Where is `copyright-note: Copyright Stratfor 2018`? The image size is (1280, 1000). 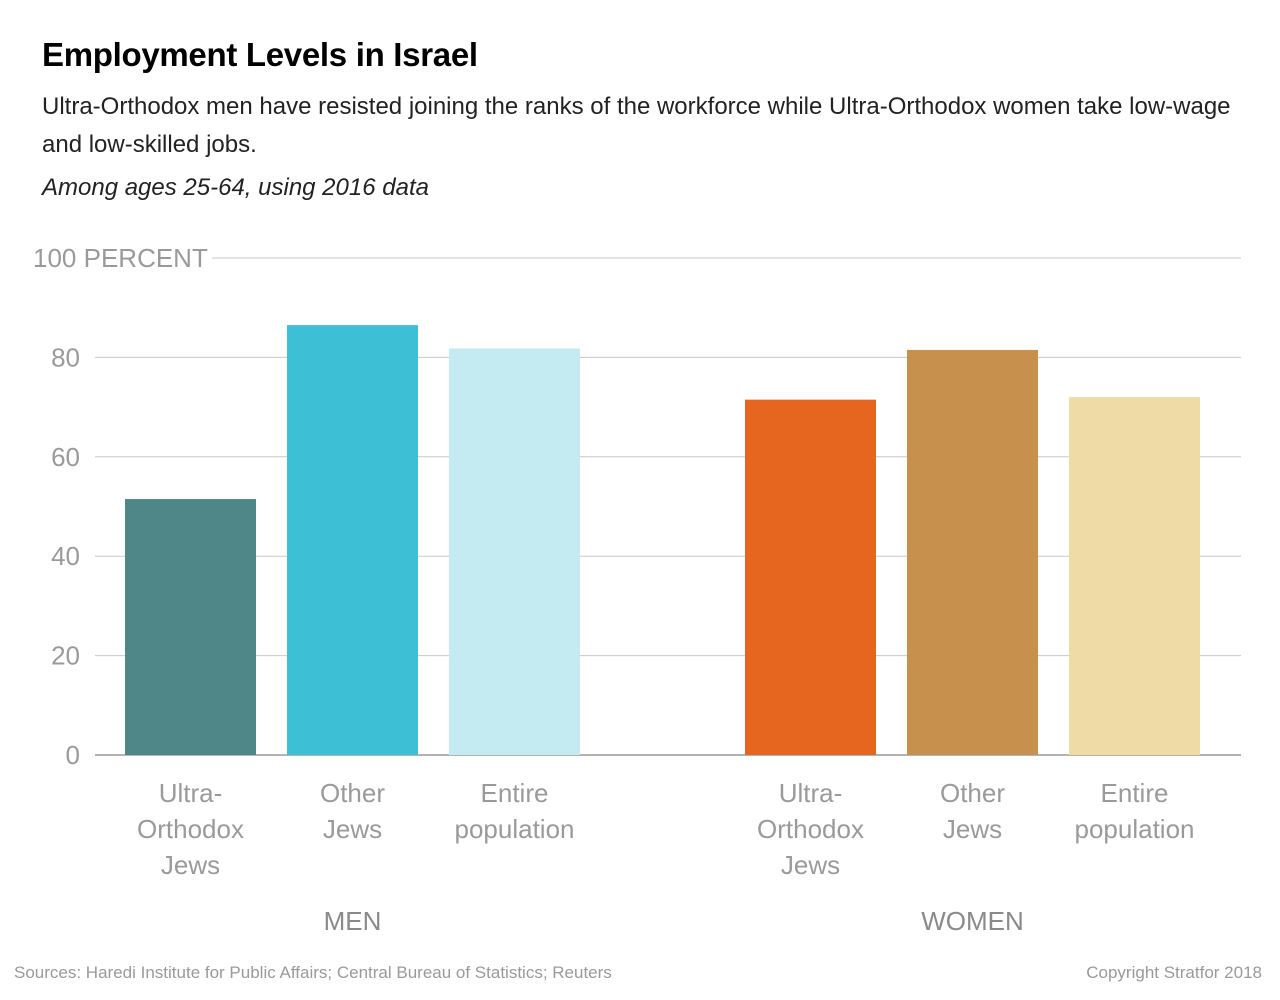
copyright-note: Copyright Stratfor 2018 is located at coordinates (1174, 972).